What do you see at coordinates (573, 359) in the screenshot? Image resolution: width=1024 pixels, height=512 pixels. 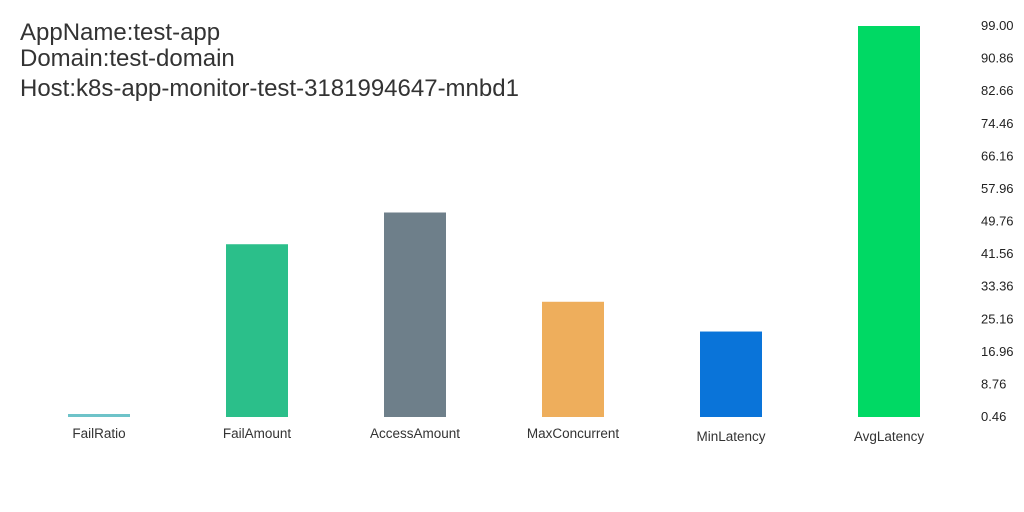 I see `bar-maxconcurrent` at bounding box center [573, 359].